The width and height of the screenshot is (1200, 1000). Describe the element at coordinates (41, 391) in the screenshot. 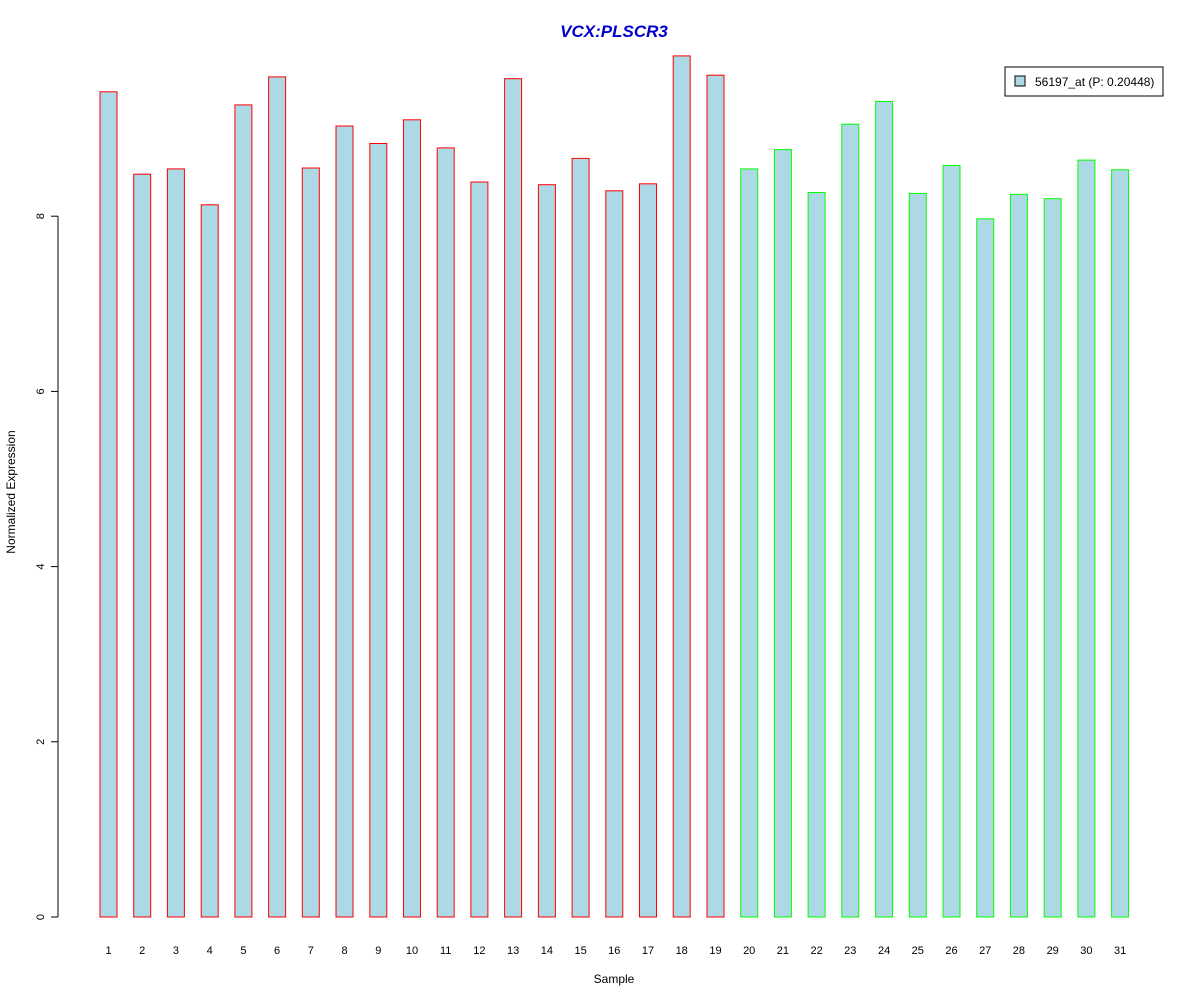

I see `y-tick-label: 6` at that location.